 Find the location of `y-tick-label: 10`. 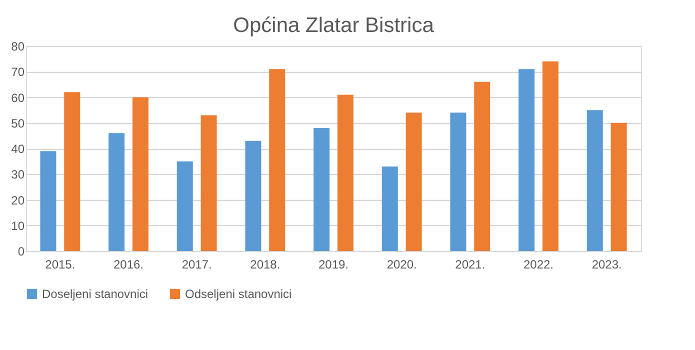

y-tick-label: 10 is located at coordinates (18, 225).